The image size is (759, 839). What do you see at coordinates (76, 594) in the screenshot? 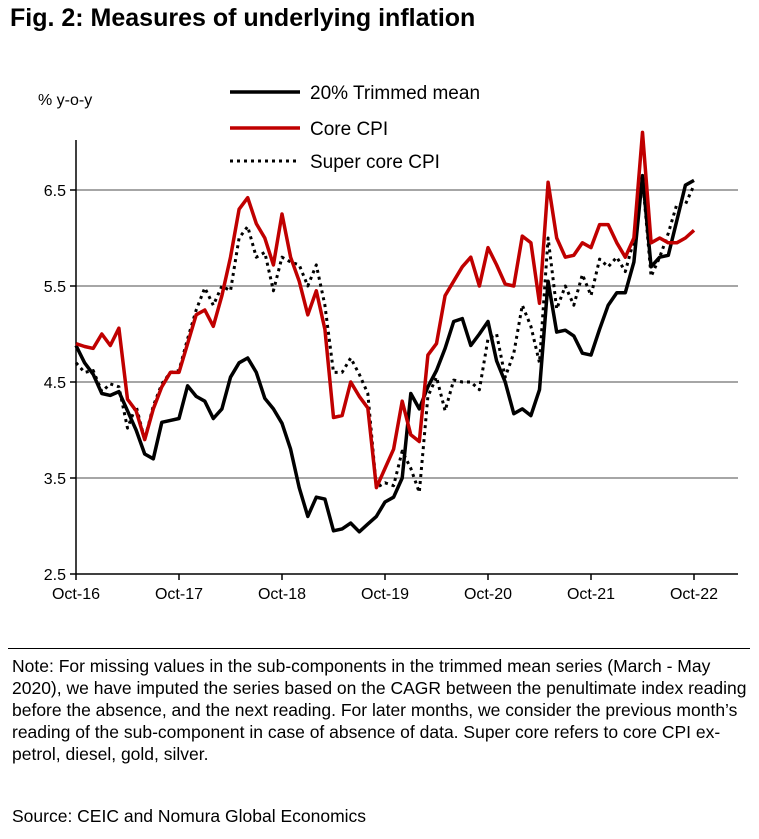
I see `x-tick-label: Oct-16` at bounding box center [76, 594].